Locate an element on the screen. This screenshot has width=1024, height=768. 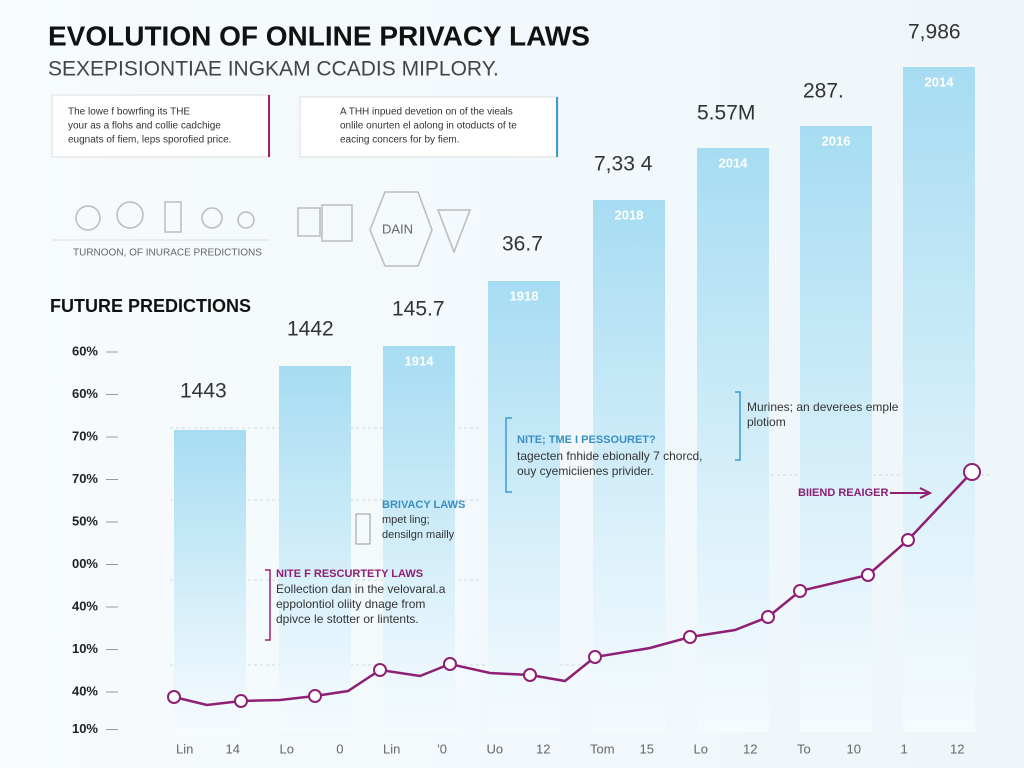
arrow is located at coordinates (911, 493).